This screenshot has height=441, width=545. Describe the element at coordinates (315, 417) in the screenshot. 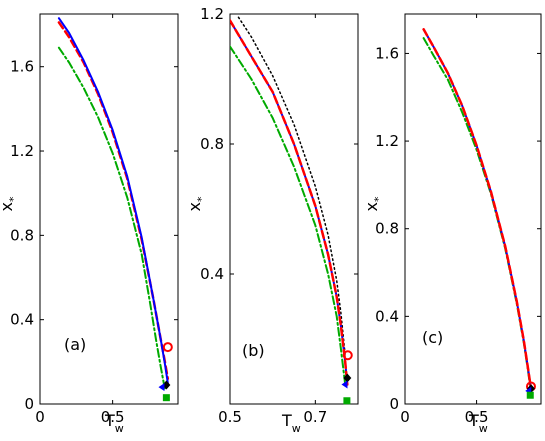

I see `x-tick-label: 0.7` at that location.